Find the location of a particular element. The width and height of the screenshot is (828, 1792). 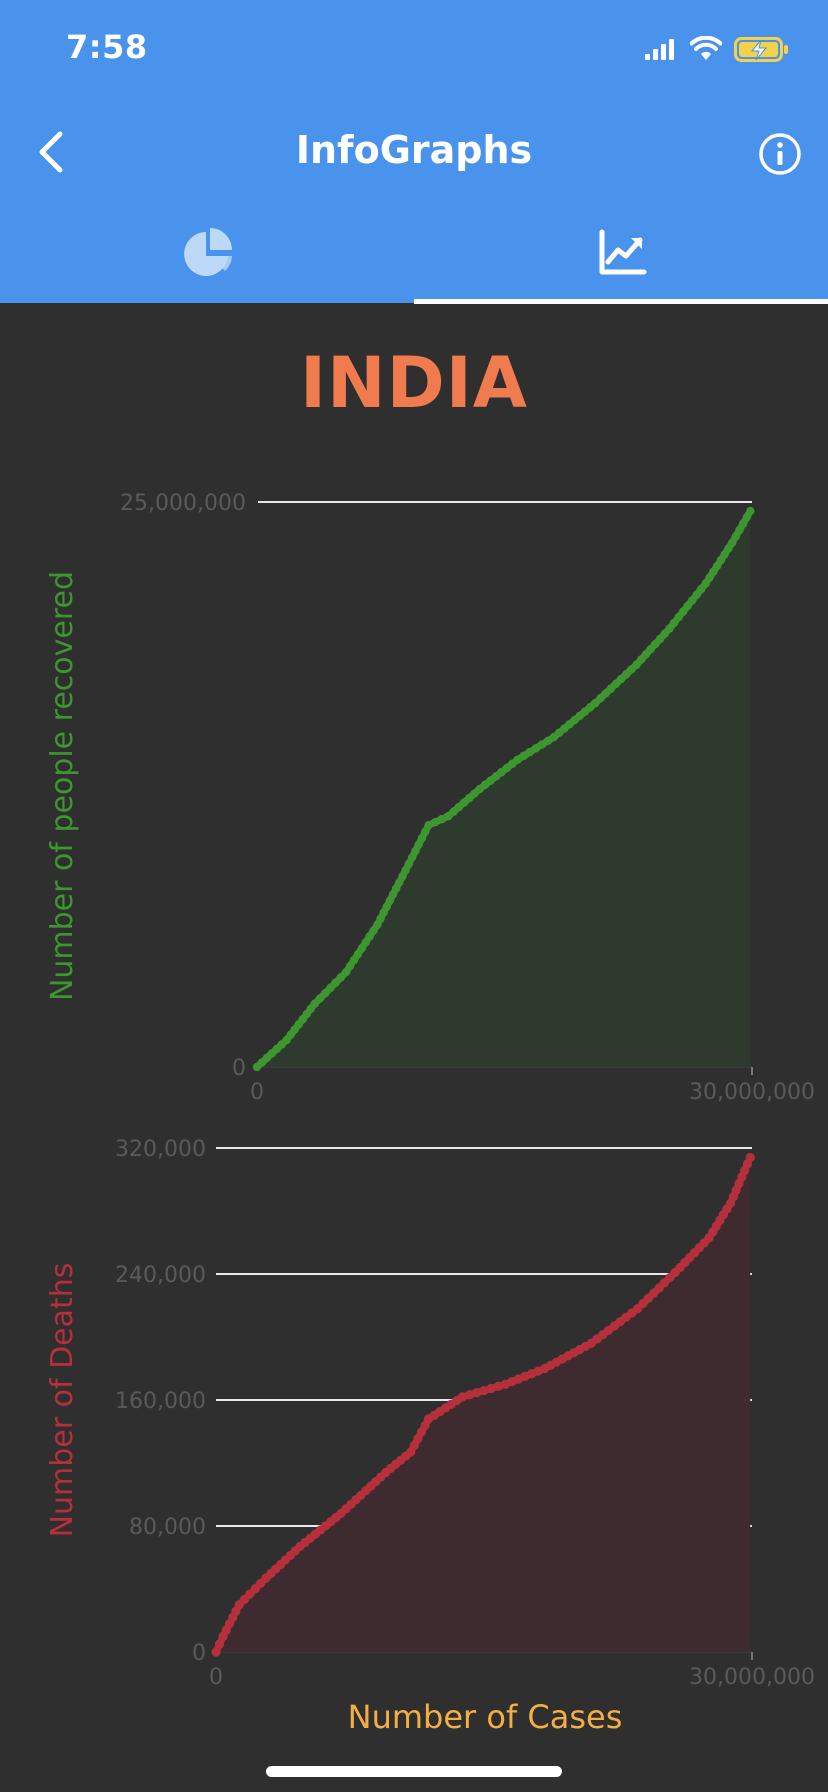

y-tick-label: 80,000 is located at coordinates (167, 1527).